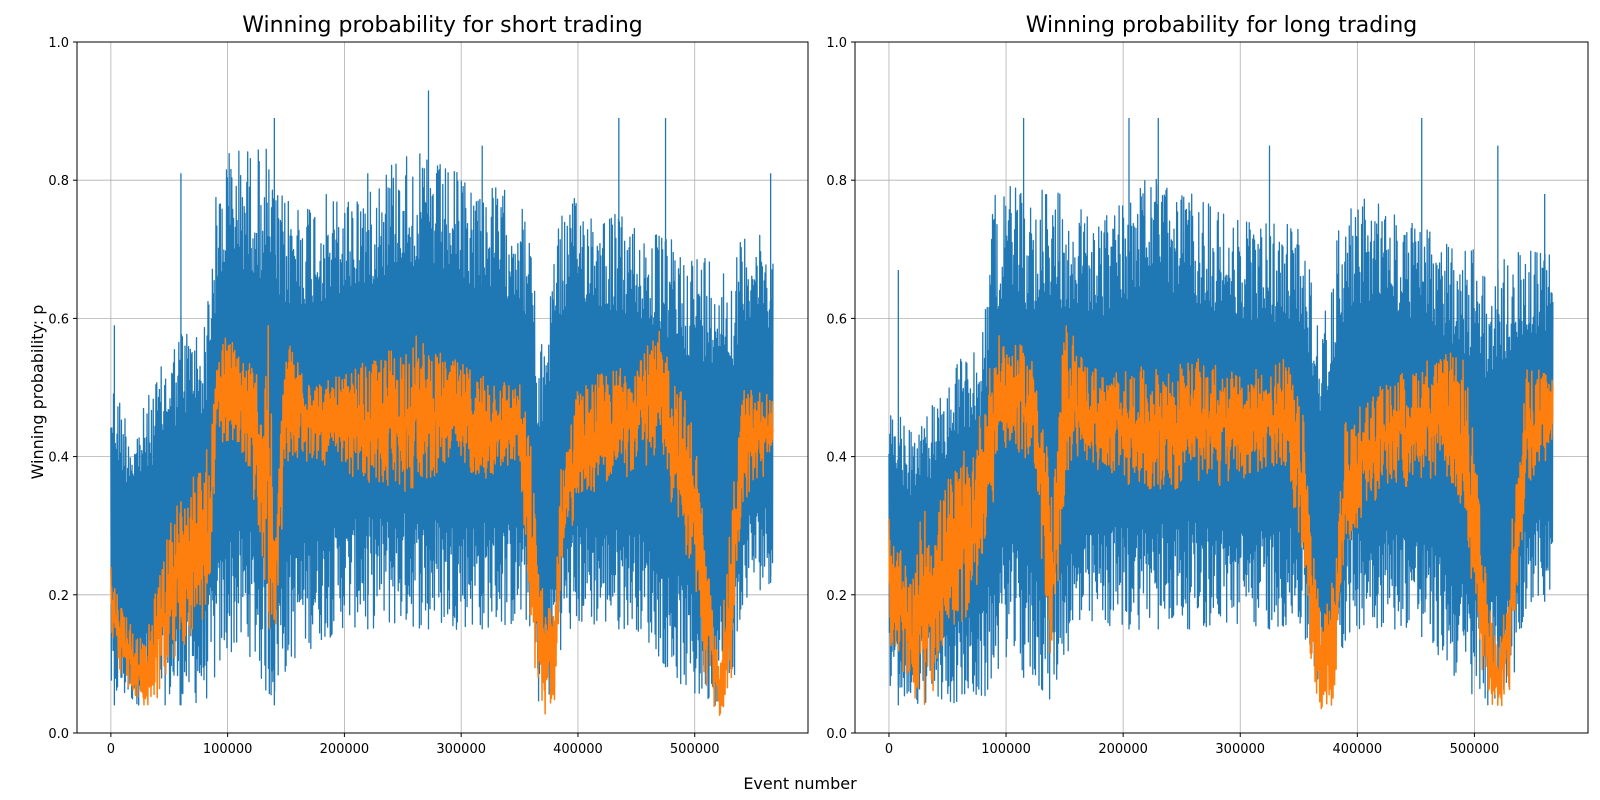  I want to click on short-trading-x-tick-label: 200000, so click(345, 749).